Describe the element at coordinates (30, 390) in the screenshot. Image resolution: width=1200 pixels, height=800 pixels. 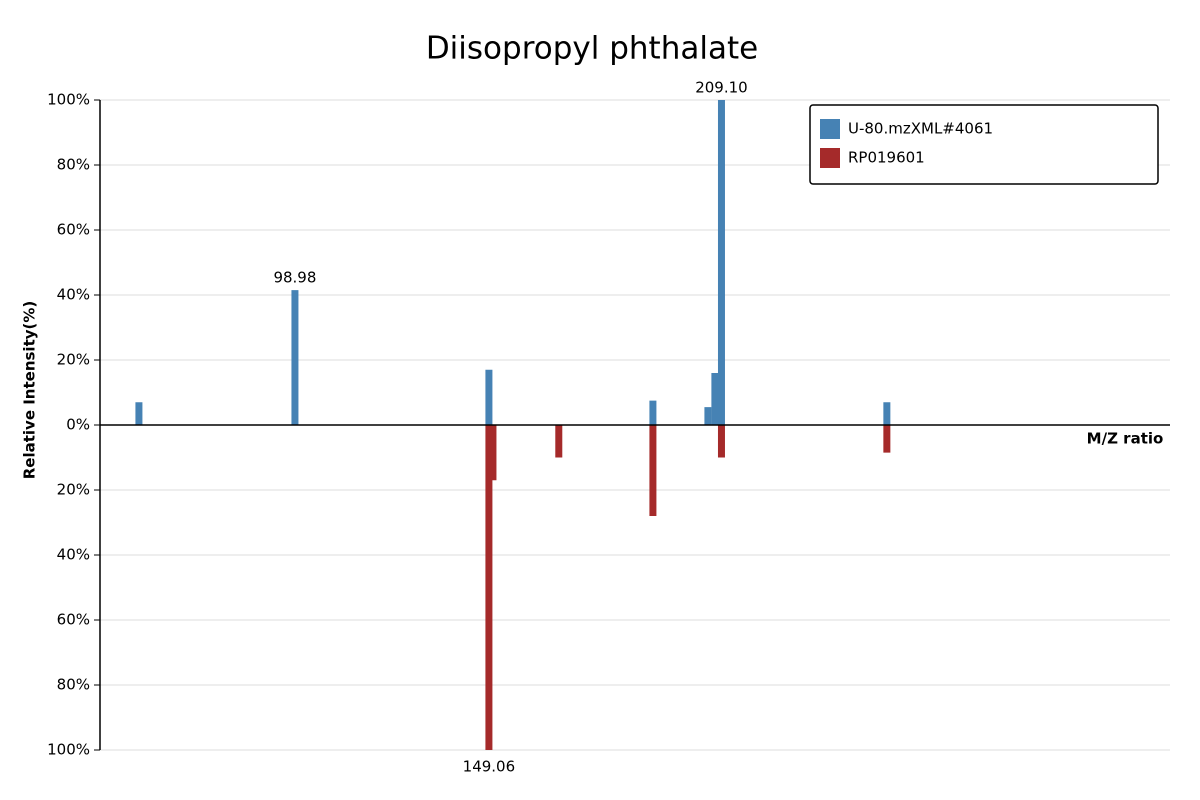
I see `y-axis-label: Relative Intensity(%)` at that location.